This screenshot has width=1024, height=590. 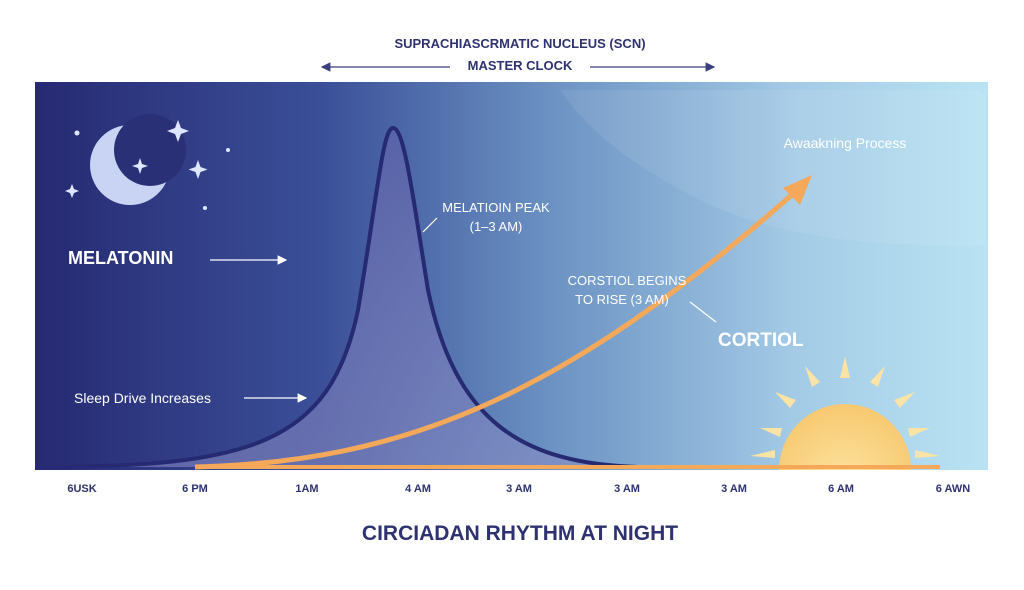 I want to click on awakening-label: Awaakning Process, so click(x=845, y=143).